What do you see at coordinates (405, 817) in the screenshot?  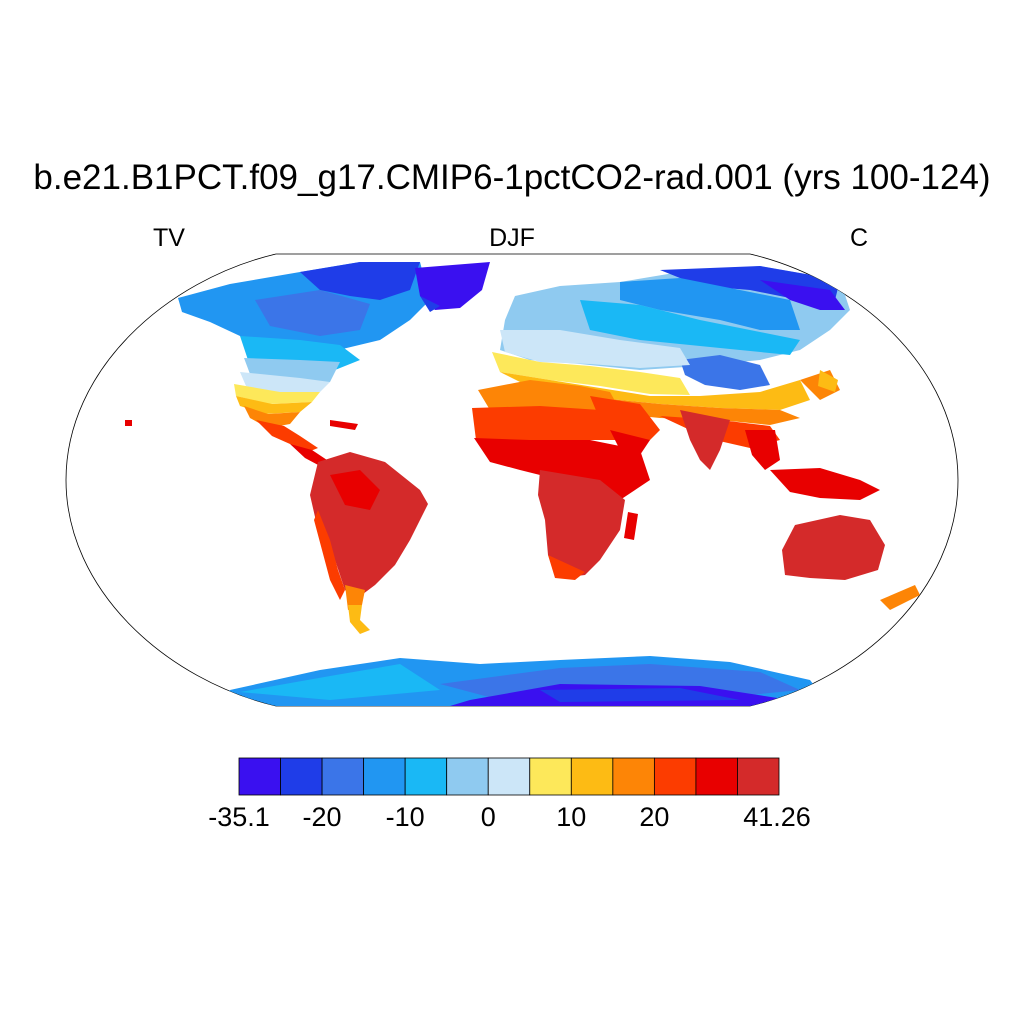 I see `colorbar-tick-label: -10` at bounding box center [405, 817].